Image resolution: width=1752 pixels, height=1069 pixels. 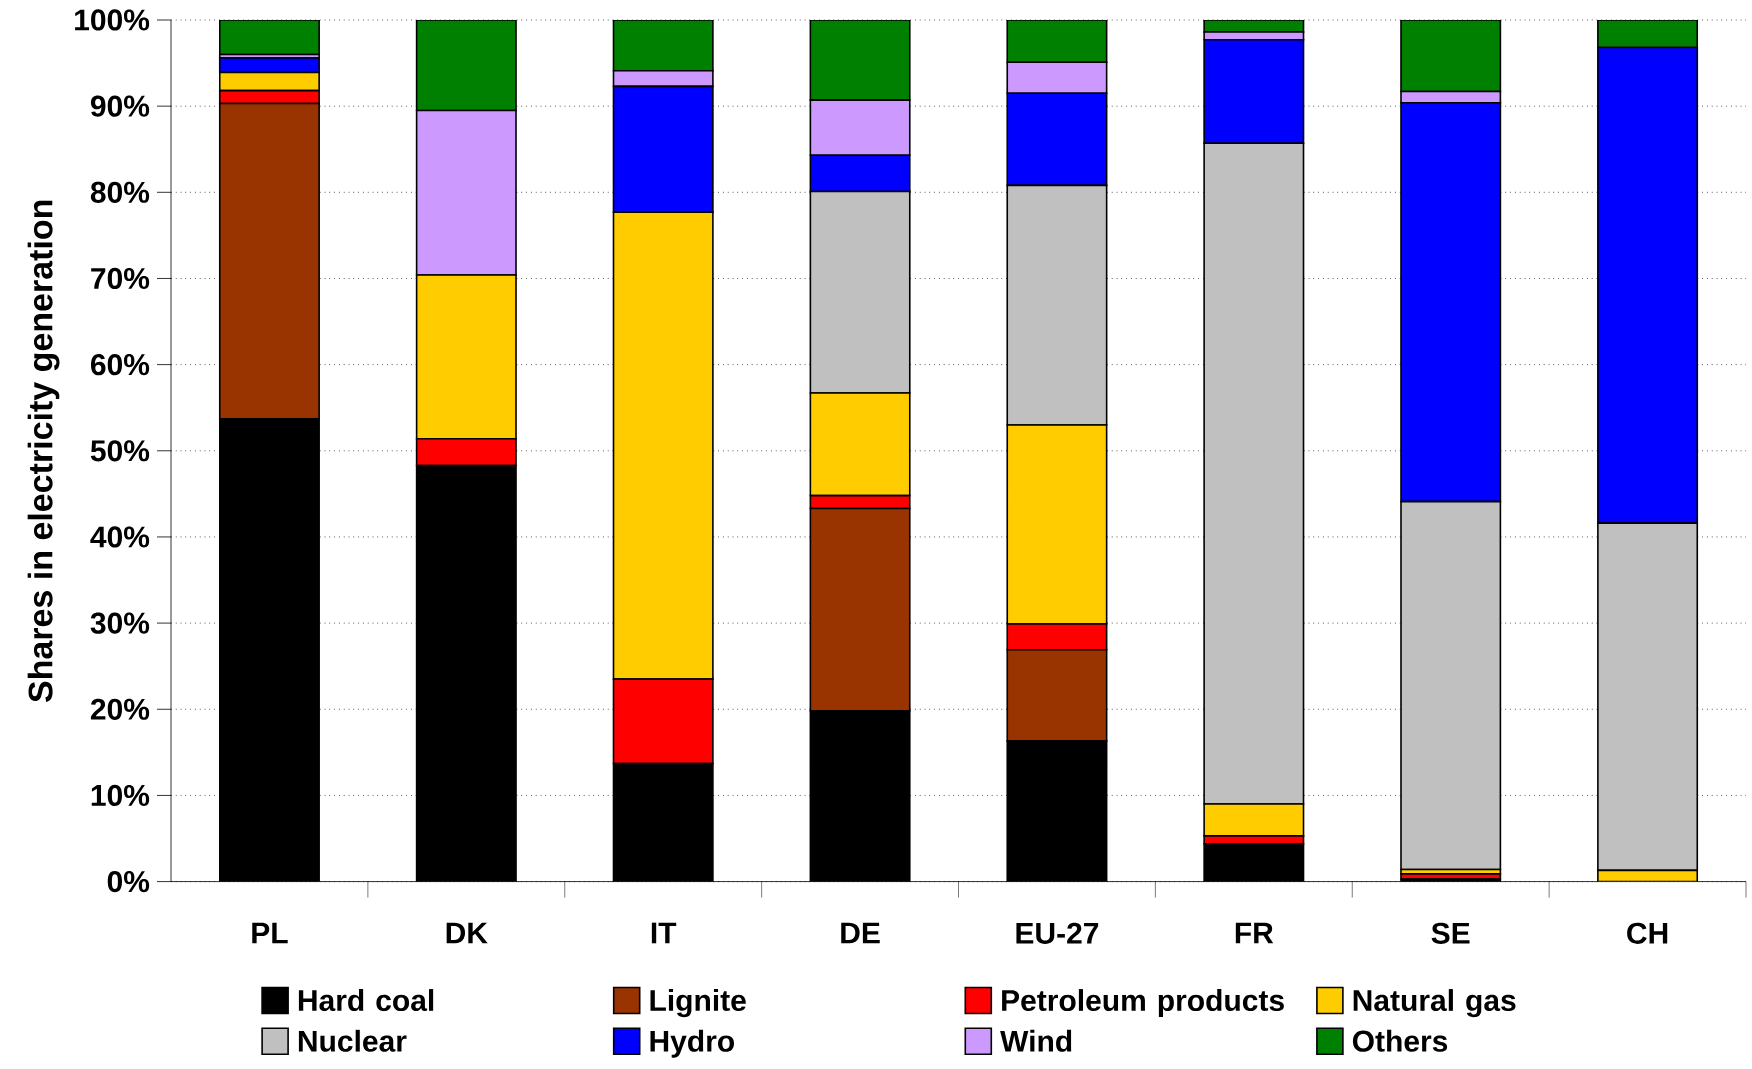 I want to click on legend-label: Lignite, so click(x=698, y=1003).